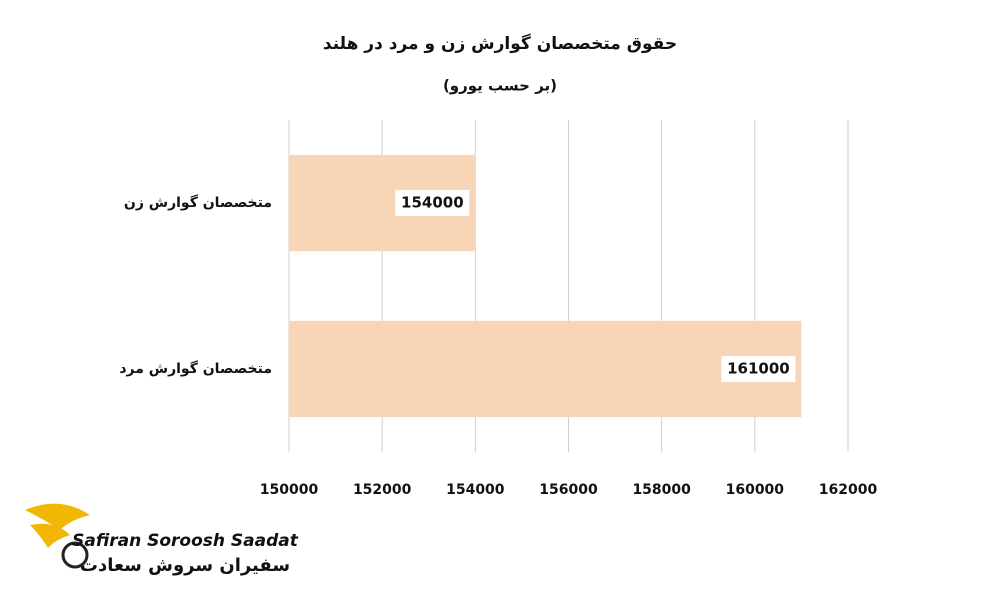  I want to click on value-label: 154000, so click(432, 203).